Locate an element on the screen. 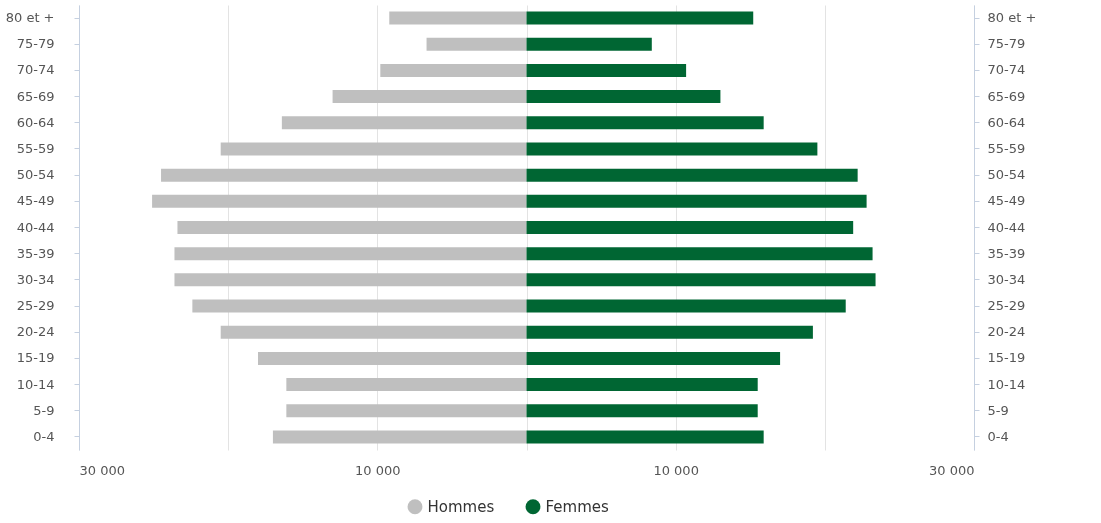 The height and width of the screenshot is (523, 1101). y-tick-label: 45-49 is located at coordinates (1006, 201).